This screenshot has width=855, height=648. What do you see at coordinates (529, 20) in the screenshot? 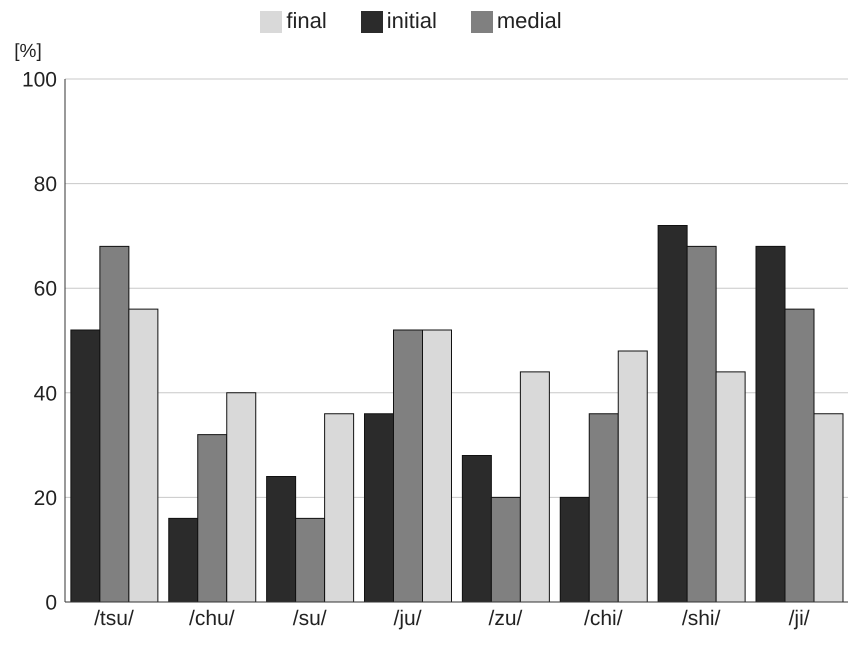
I see `legend-label: medial` at bounding box center [529, 20].